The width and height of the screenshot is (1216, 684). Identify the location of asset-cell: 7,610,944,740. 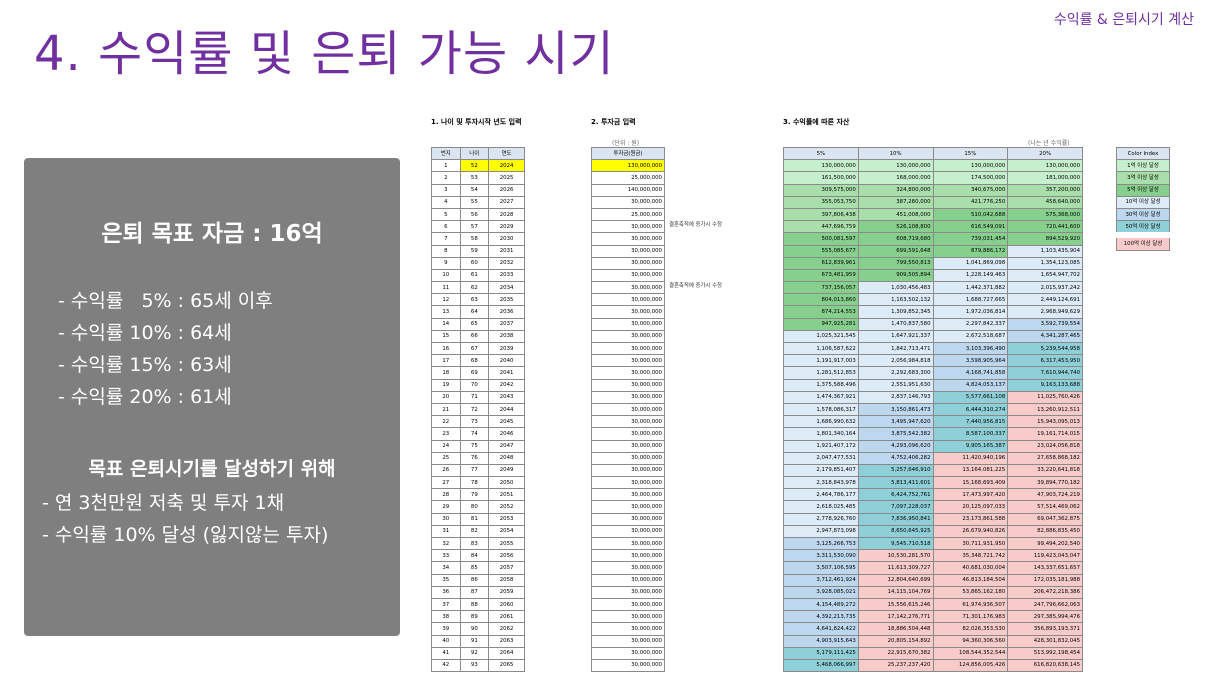
(1045, 373).